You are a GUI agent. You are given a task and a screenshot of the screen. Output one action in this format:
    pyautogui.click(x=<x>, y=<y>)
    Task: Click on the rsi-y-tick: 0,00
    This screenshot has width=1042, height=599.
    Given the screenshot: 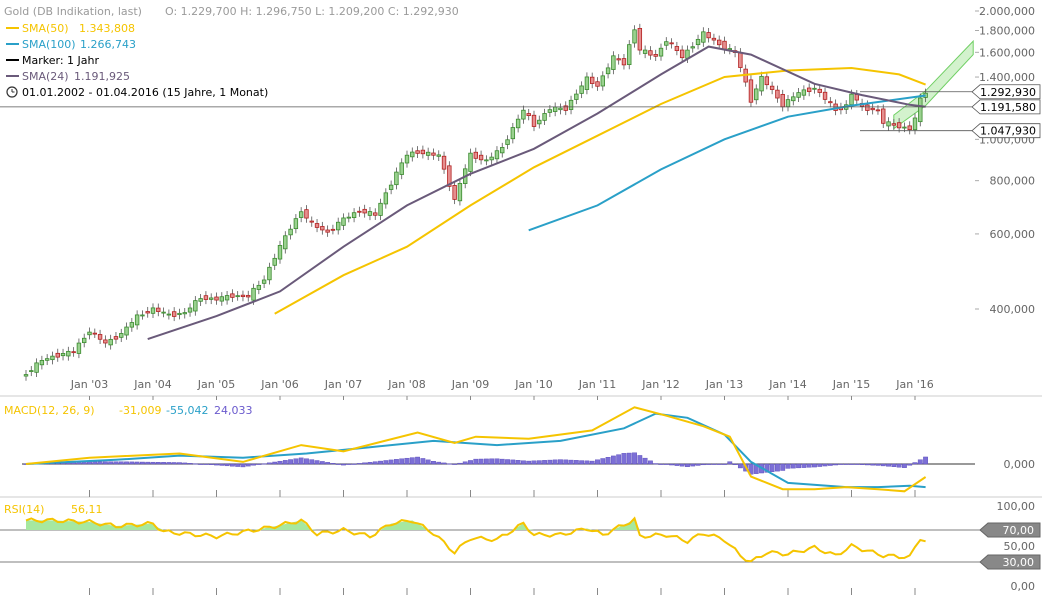 What is the action you would take?
    pyautogui.click(x=1023, y=586)
    